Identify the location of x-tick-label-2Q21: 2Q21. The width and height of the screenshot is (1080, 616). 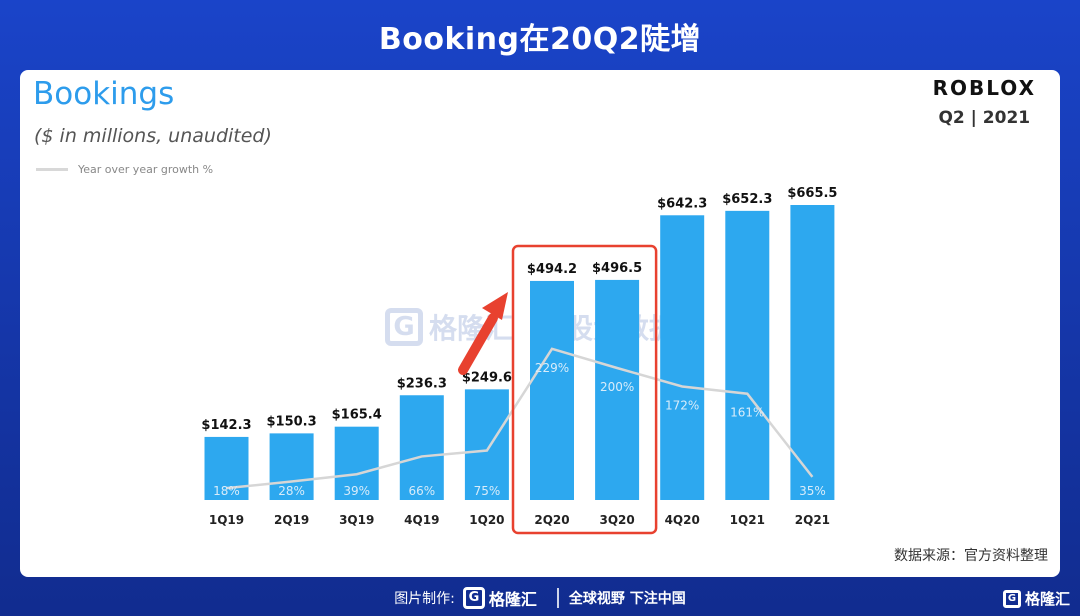
(812, 520).